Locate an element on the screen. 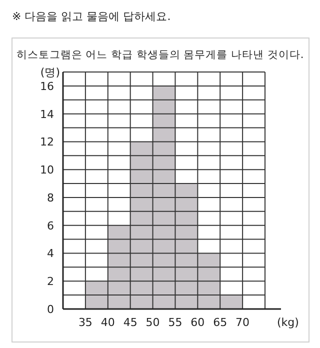 The height and width of the screenshot is (348, 320). x-tick-label: 65 is located at coordinates (220, 322).